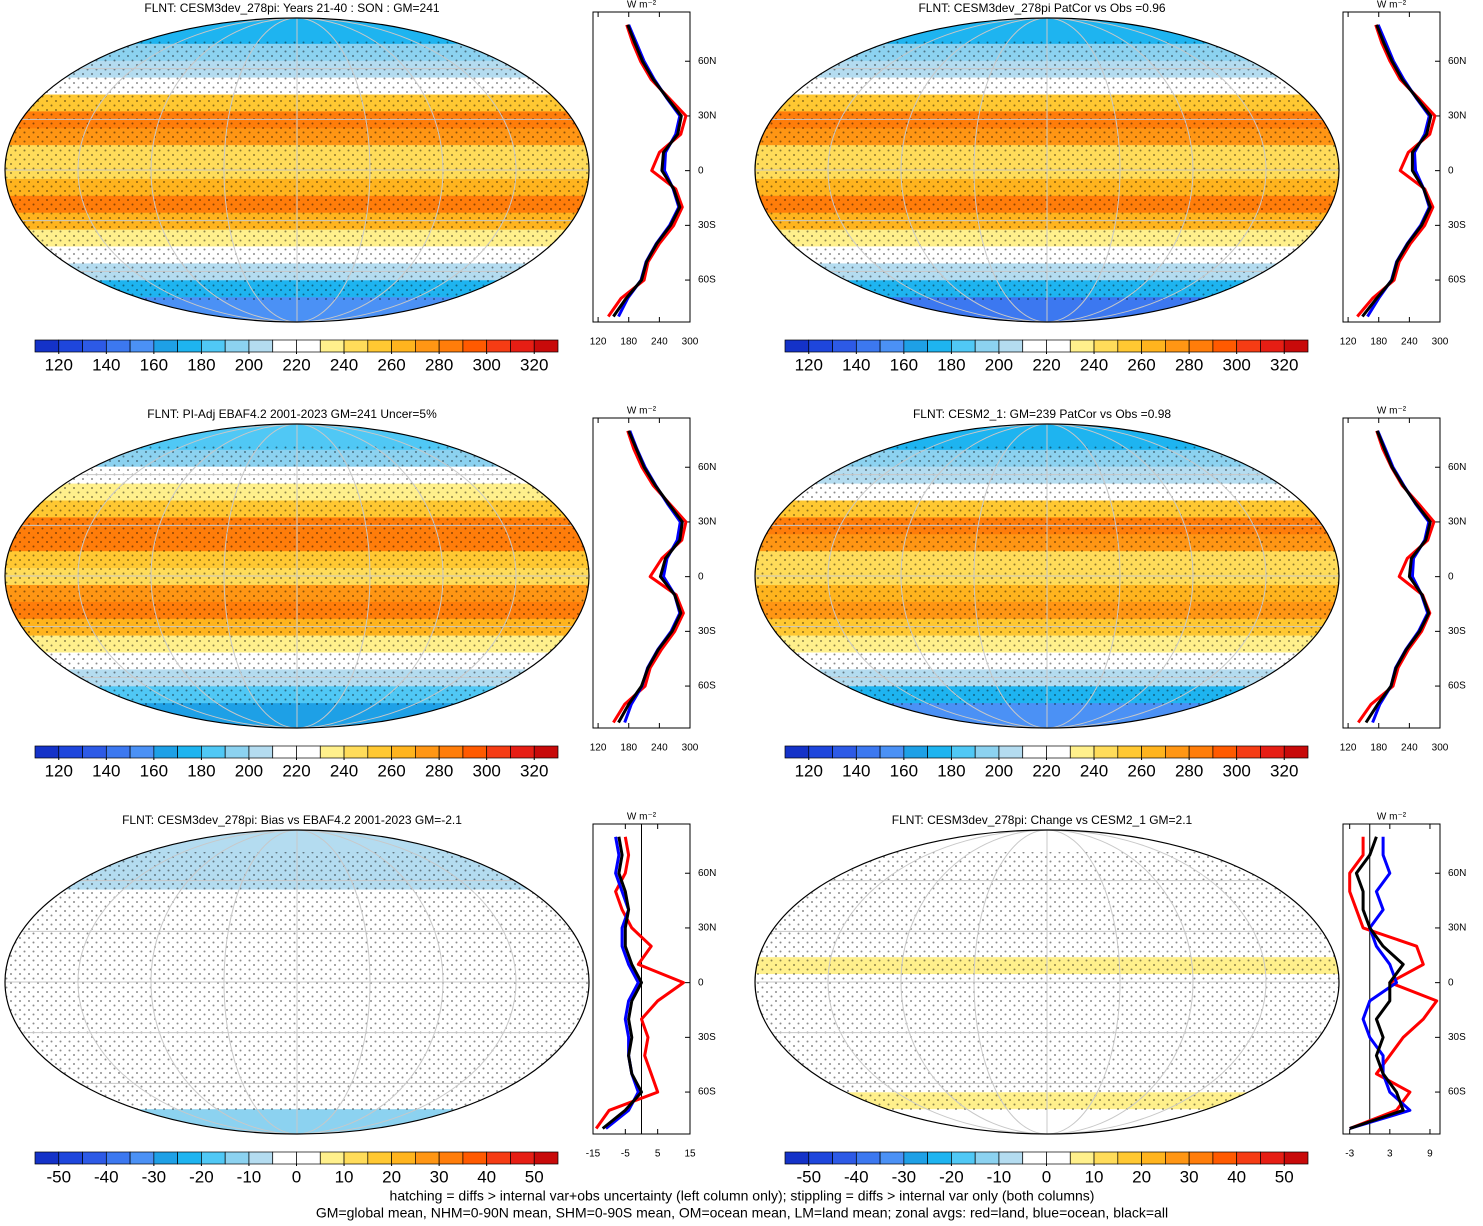 This screenshot has width=1483, height=1226. Describe the element at coordinates (1236, 770) in the screenshot. I see `colorbar-label: 300` at that location.